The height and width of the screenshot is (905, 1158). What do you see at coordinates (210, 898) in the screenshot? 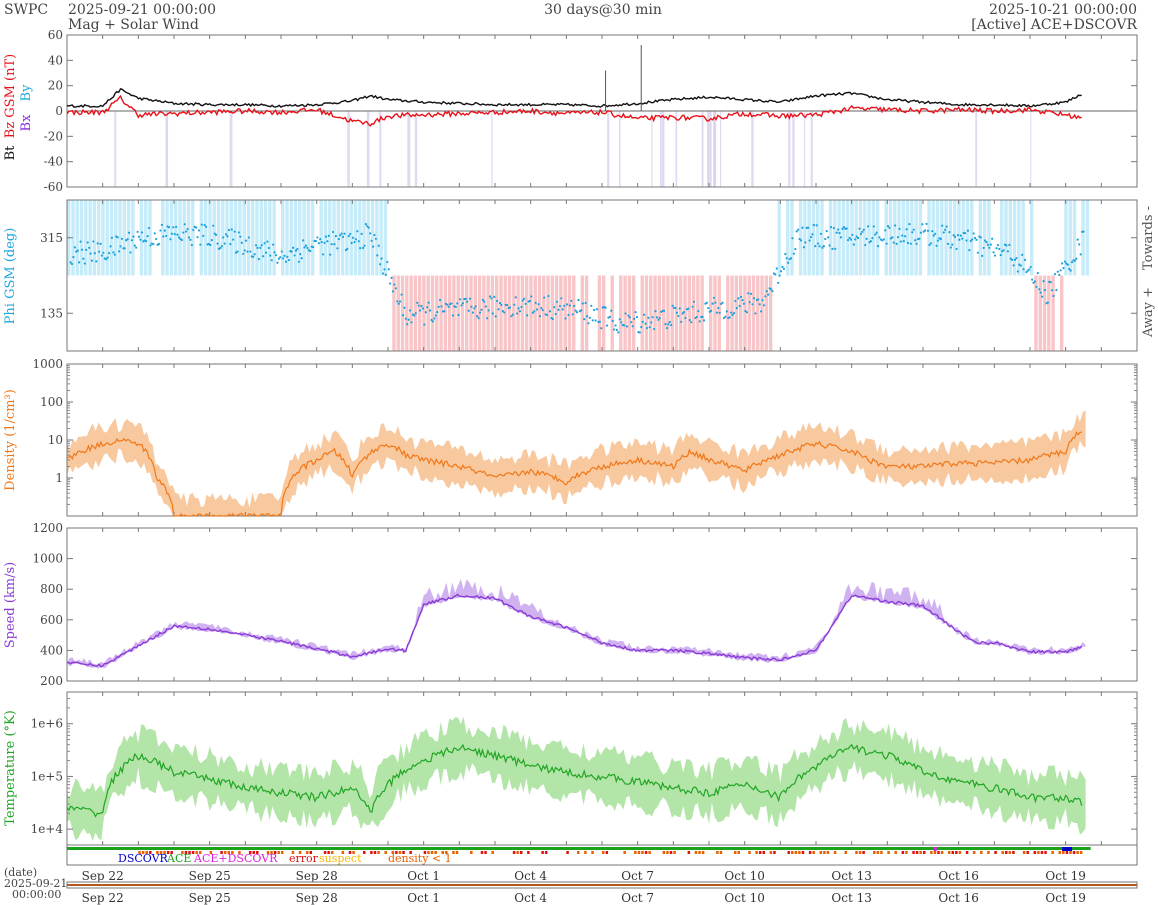
I see `time-label-bottom: Sep 25` at bounding box center [210, 898].